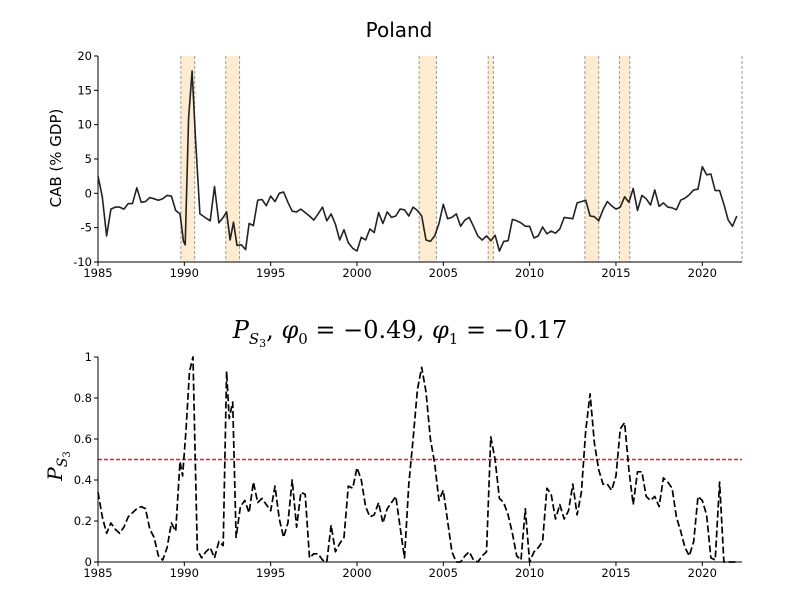 This screenshot has width=800, height=600. I want to click on y-tick-label: 20, so click(84, 56).